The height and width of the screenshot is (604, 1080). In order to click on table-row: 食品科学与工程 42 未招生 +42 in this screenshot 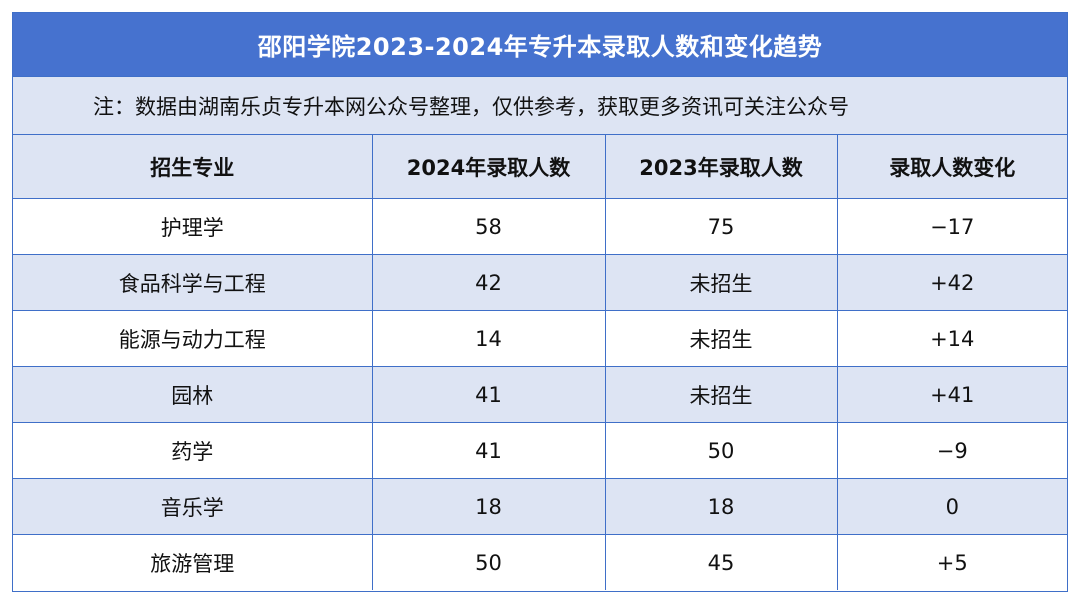, I will do `click(540, 282)`.